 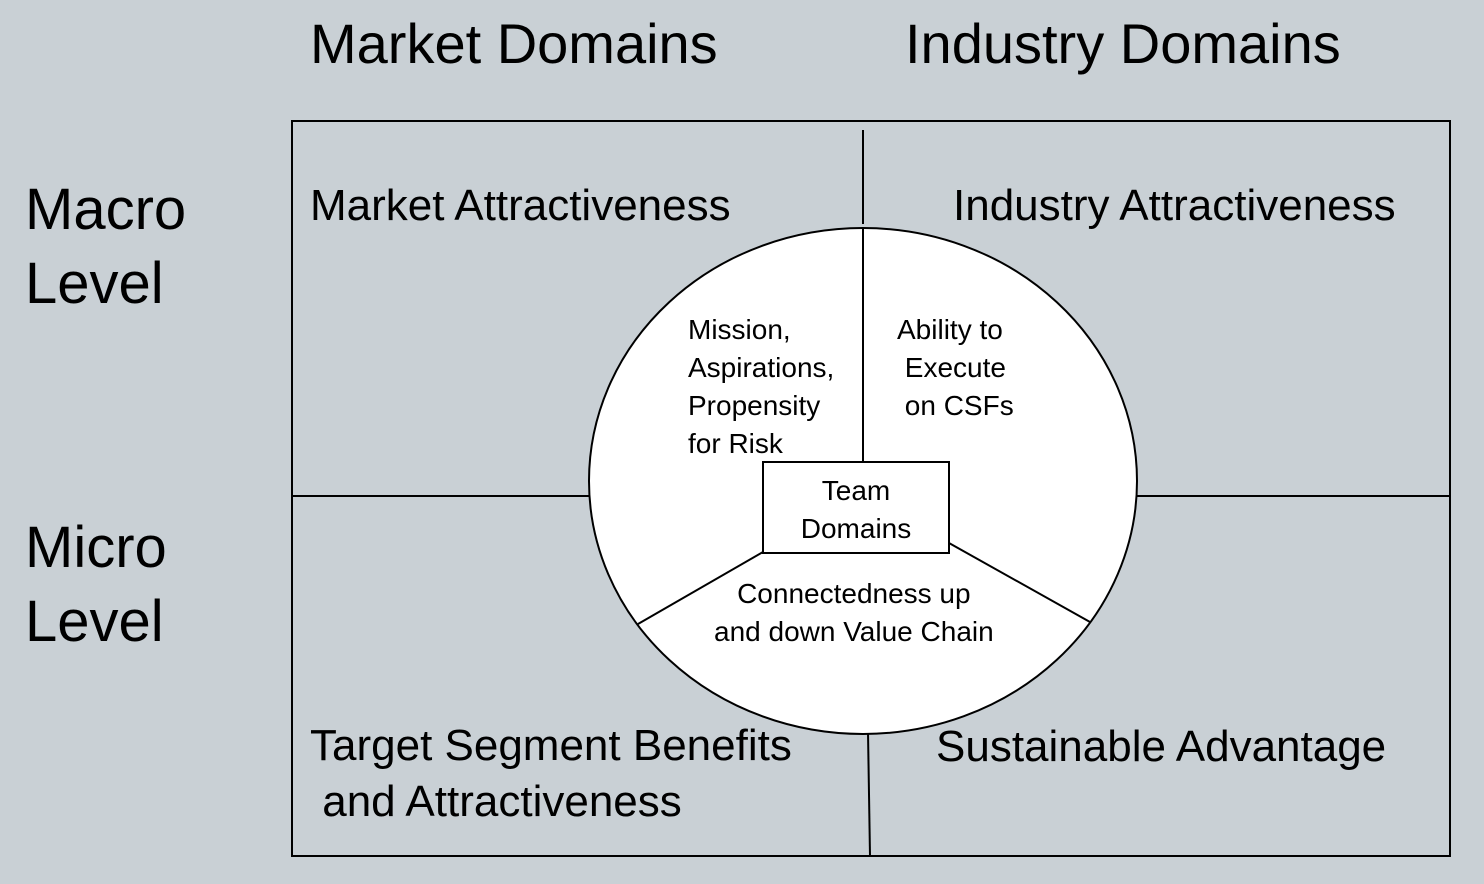 I want to click on segment-divider-left, so click(x=700, y=588).